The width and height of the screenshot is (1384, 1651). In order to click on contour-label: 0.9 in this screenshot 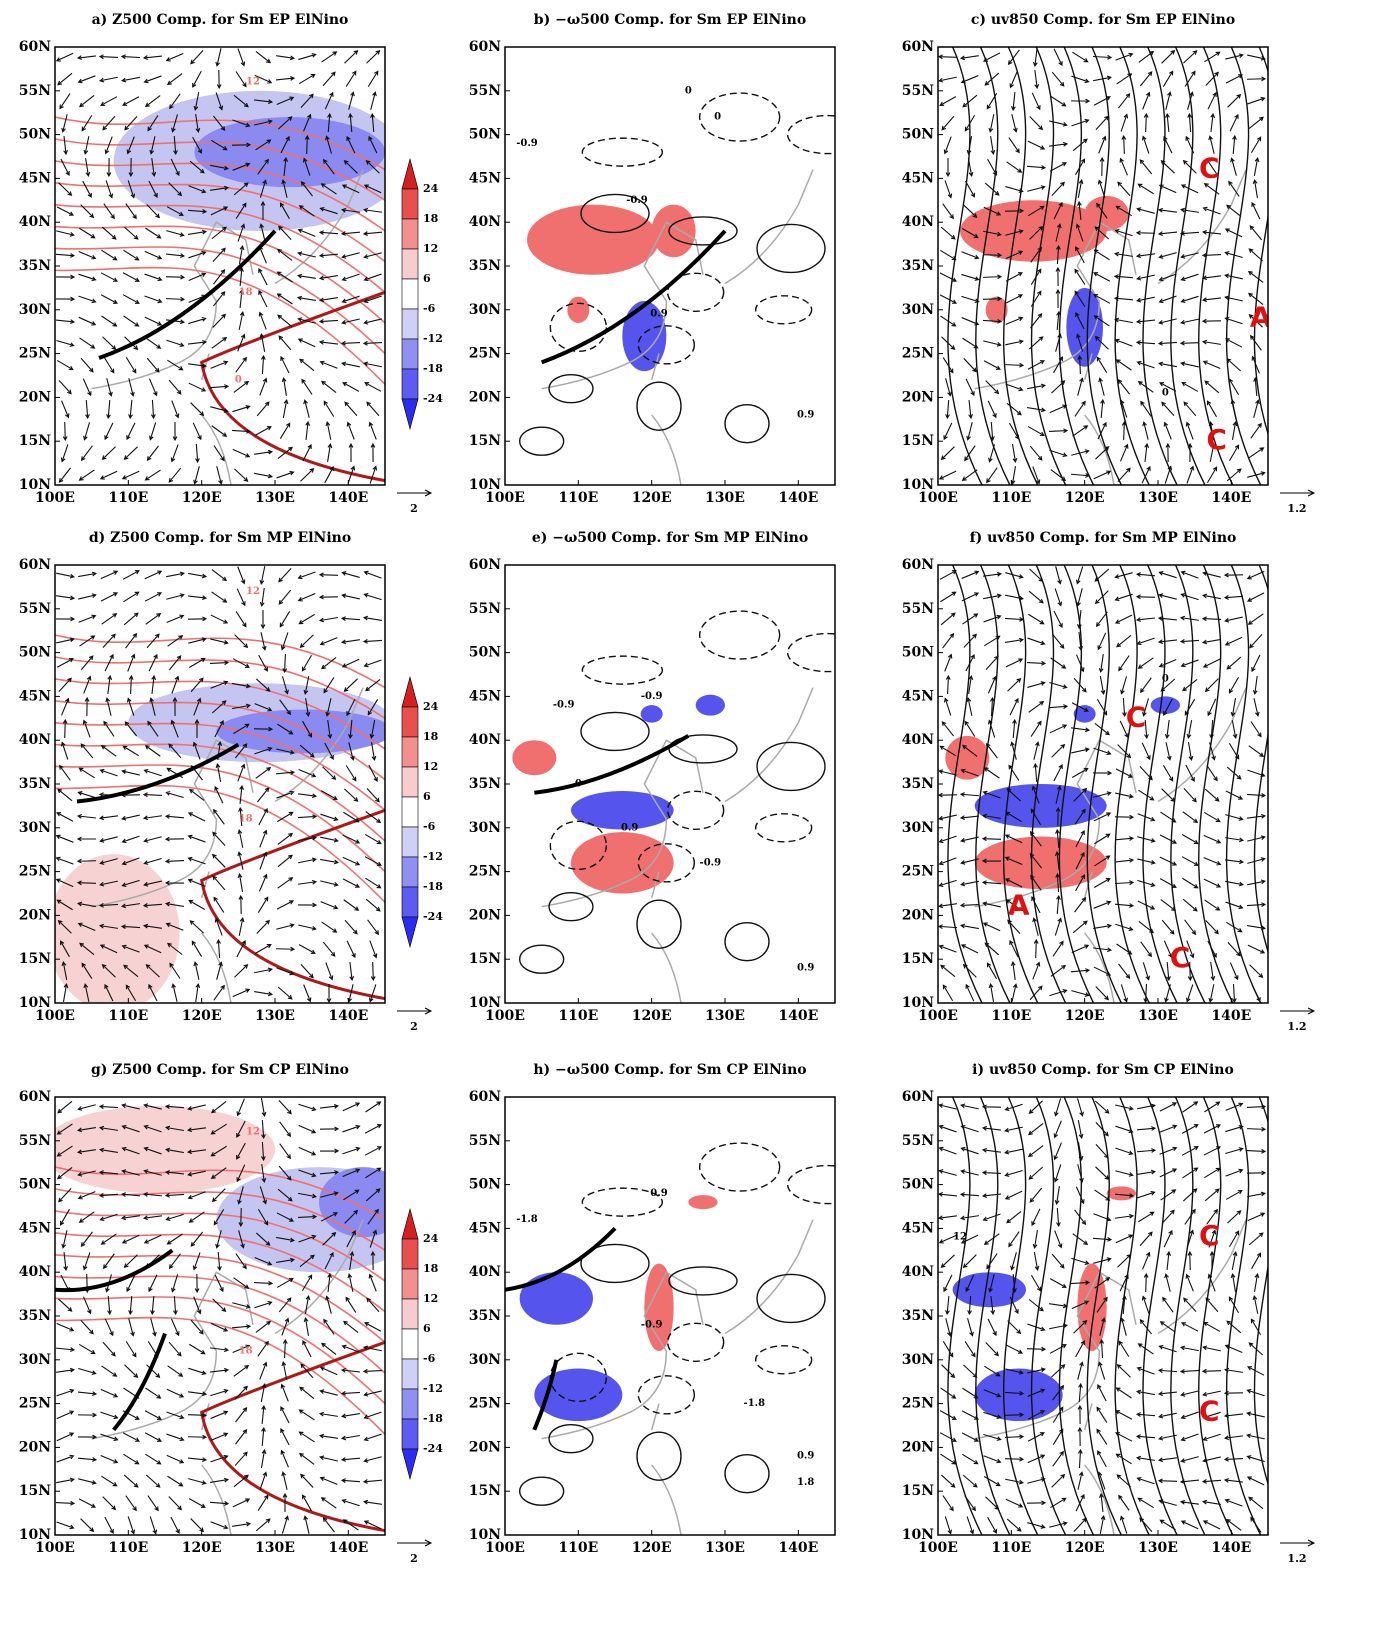, I will do `click(805, 967)`.